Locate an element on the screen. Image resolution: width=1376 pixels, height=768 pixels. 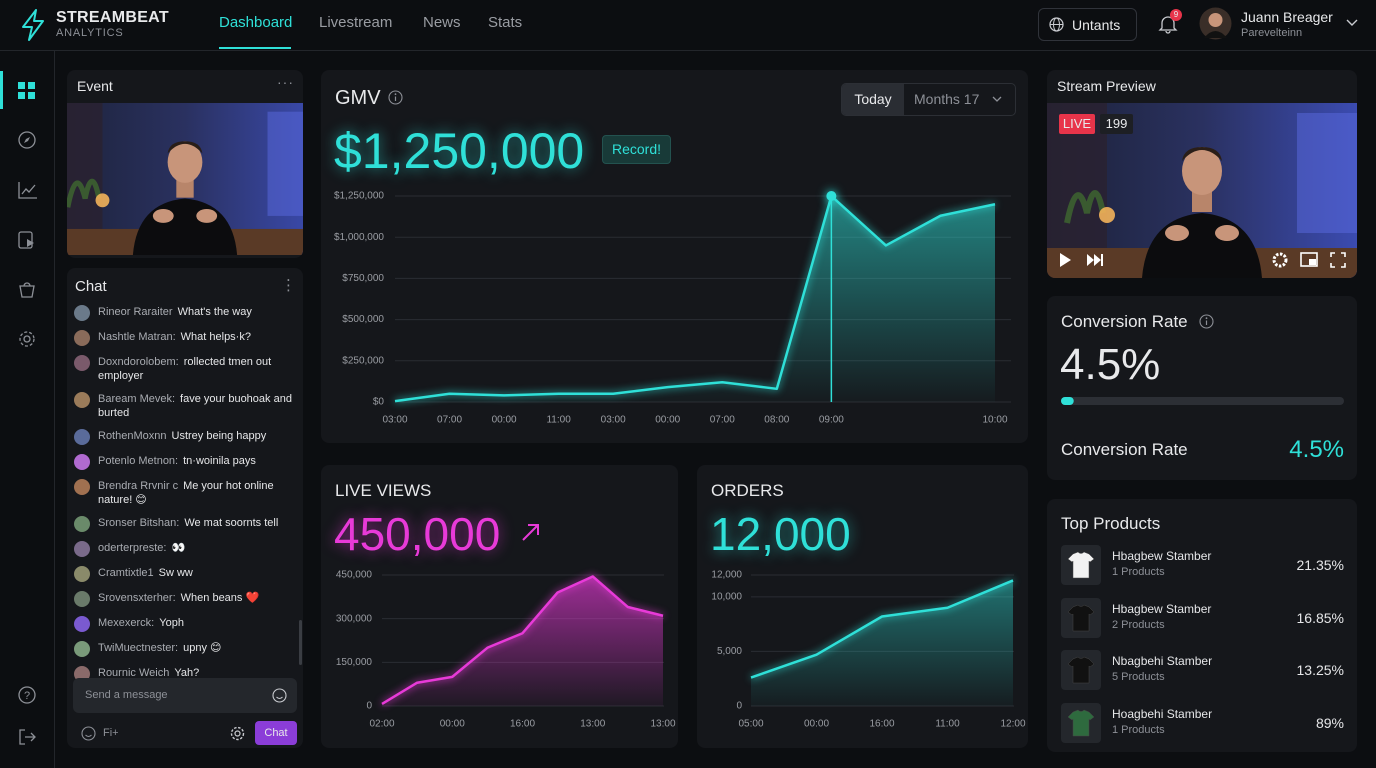
message-input: Send a message is located at coordinates (185, 695).